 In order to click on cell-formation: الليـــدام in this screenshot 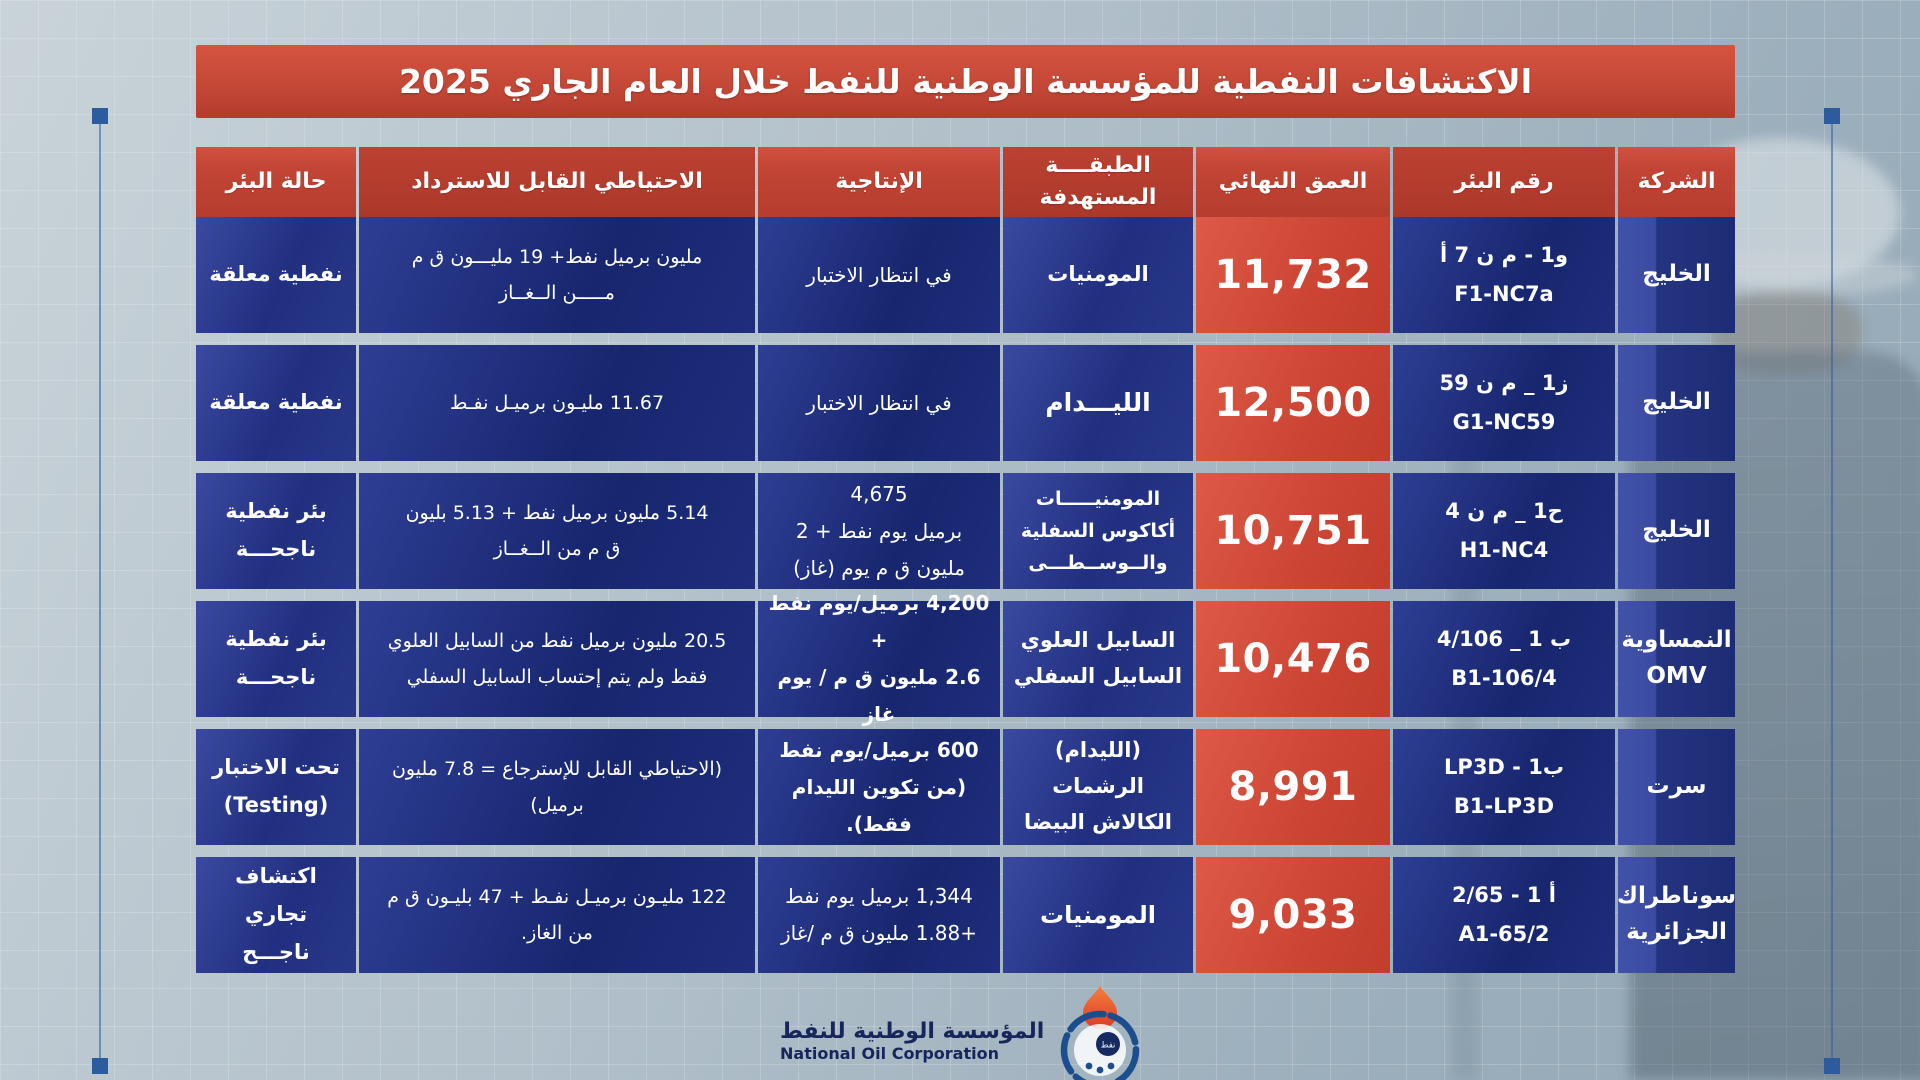, I will do `click(1098, 403)`.